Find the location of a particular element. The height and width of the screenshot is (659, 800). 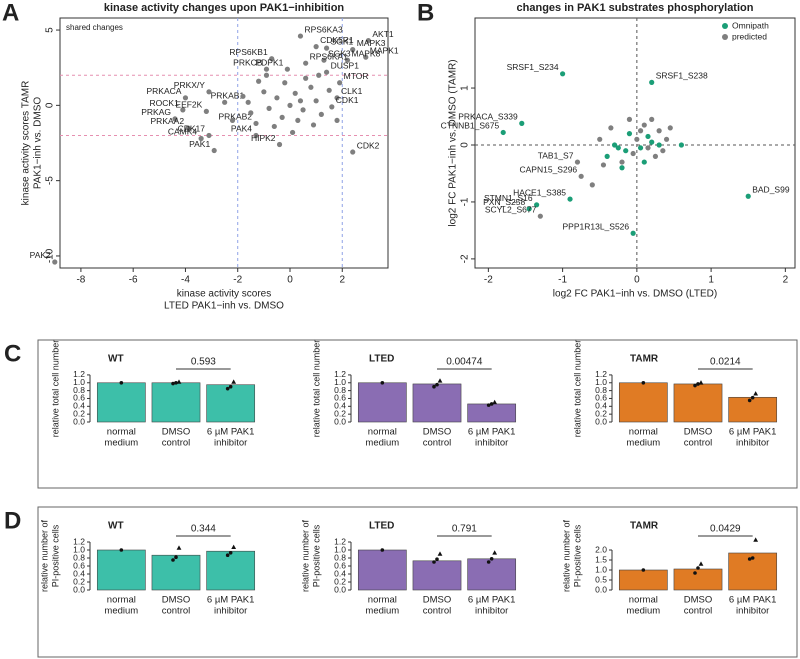

y-tick-label: 0 is located at coordinates (50, 105).